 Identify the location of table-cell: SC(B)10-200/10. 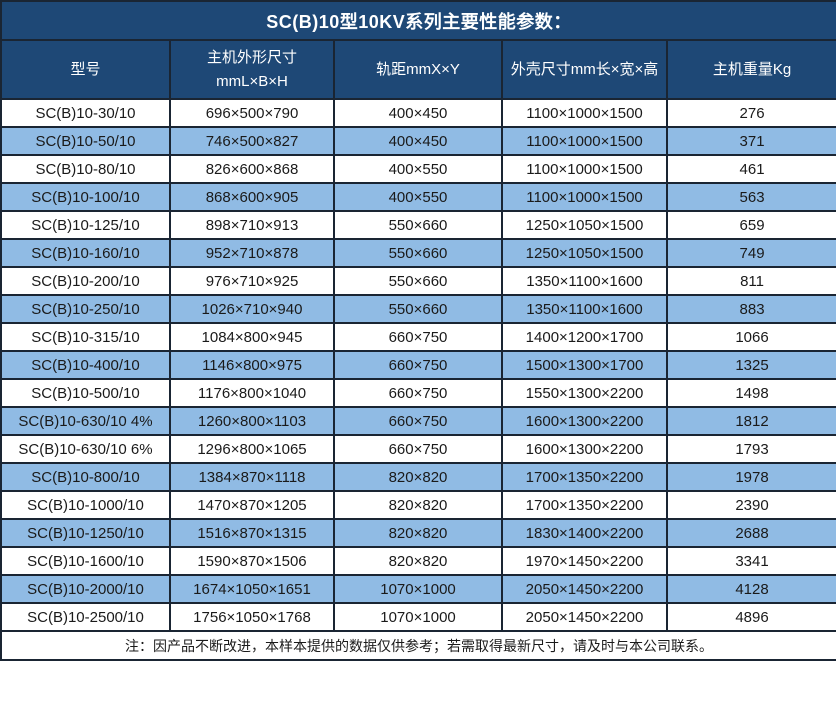
(85, 281).